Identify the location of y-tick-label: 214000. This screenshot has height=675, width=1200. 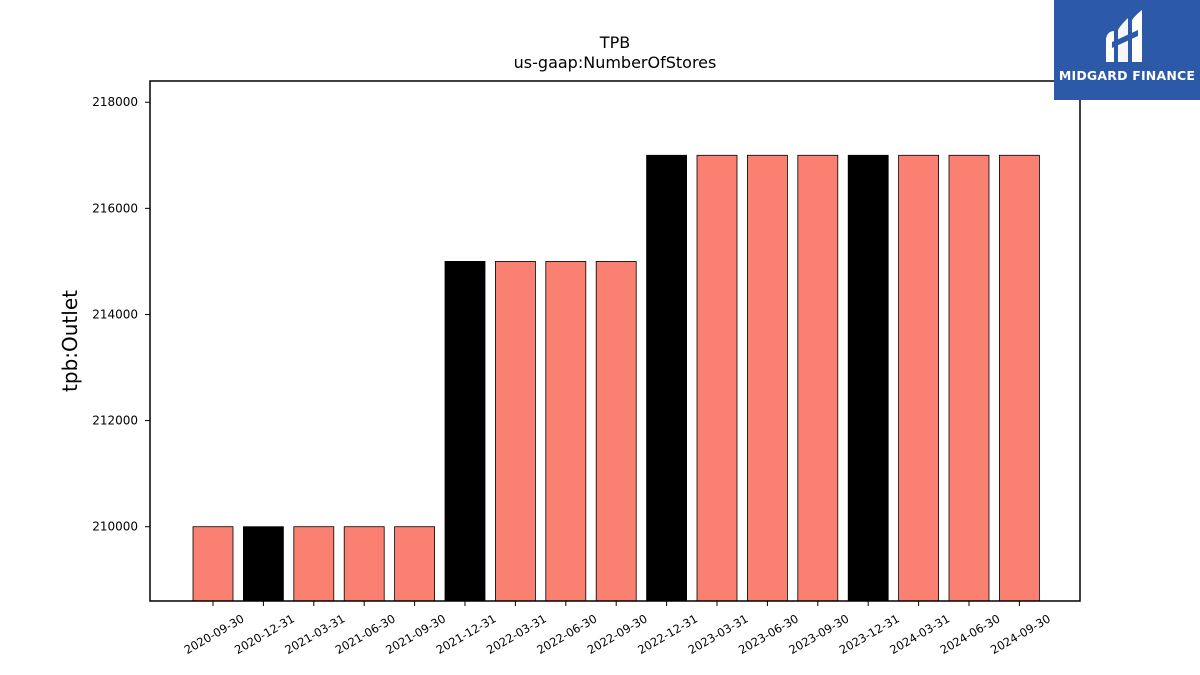
(115, 314).